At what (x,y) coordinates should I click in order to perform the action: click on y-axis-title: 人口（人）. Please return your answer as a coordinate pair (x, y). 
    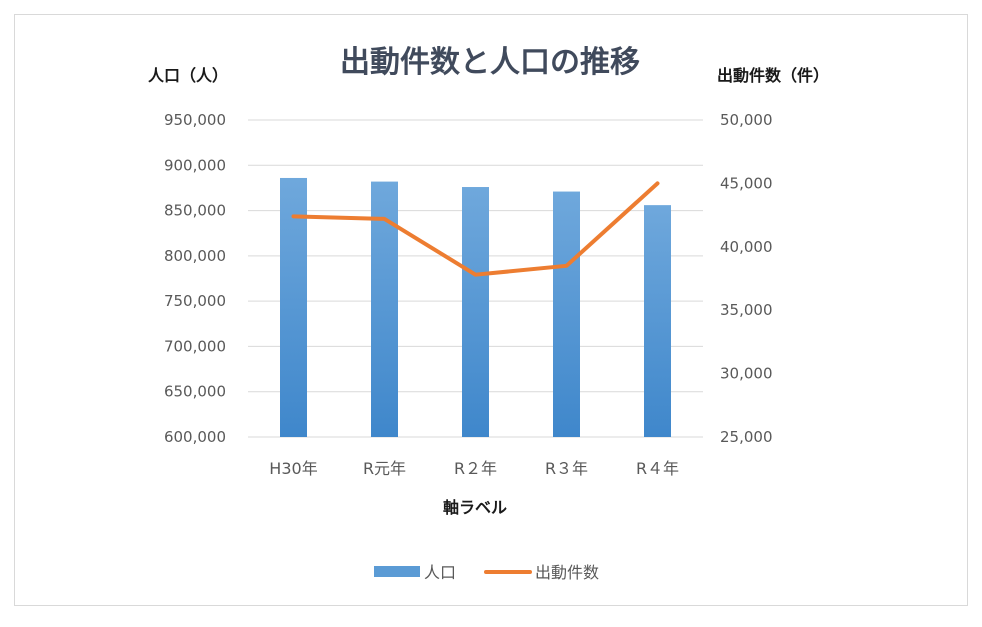
    Looking at the image, I should click on (188, 75).